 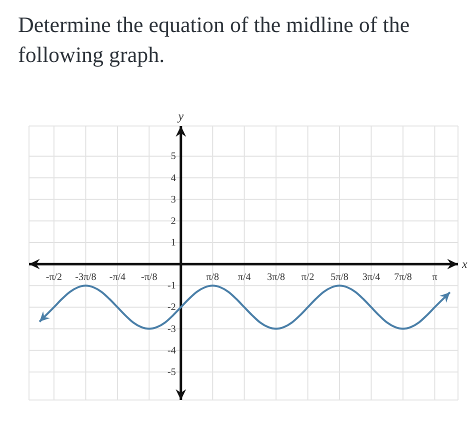 I want to click on y-tick-label: 3, so click(x=173, y=200).